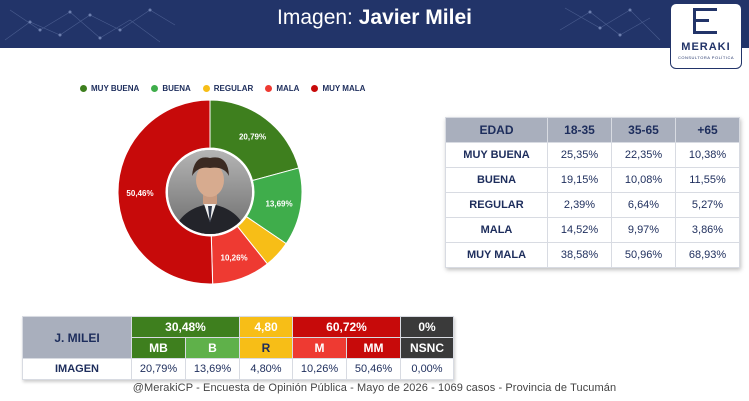 This screenshot has width=749, height=401. What do you see at coordinates (415, 17) in the screenshot?
I see `title-name: Javier Milei` at bounding box center [415, 17].